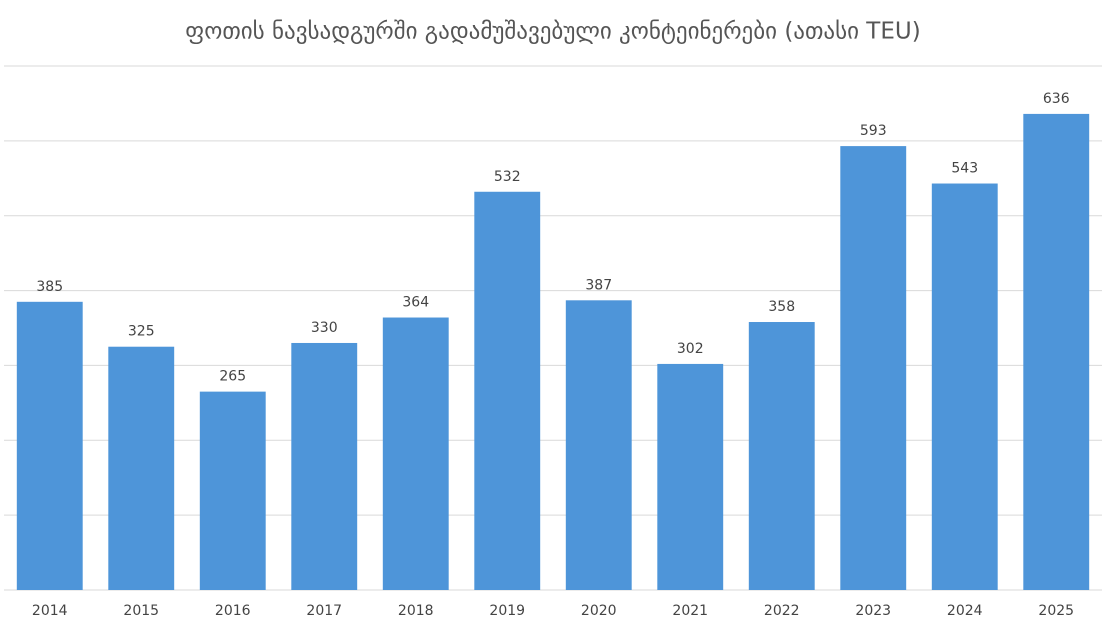  Describe the element at coordinates (873, 611) in the screenshot. I see `x-tick-label: 2023` at that location.